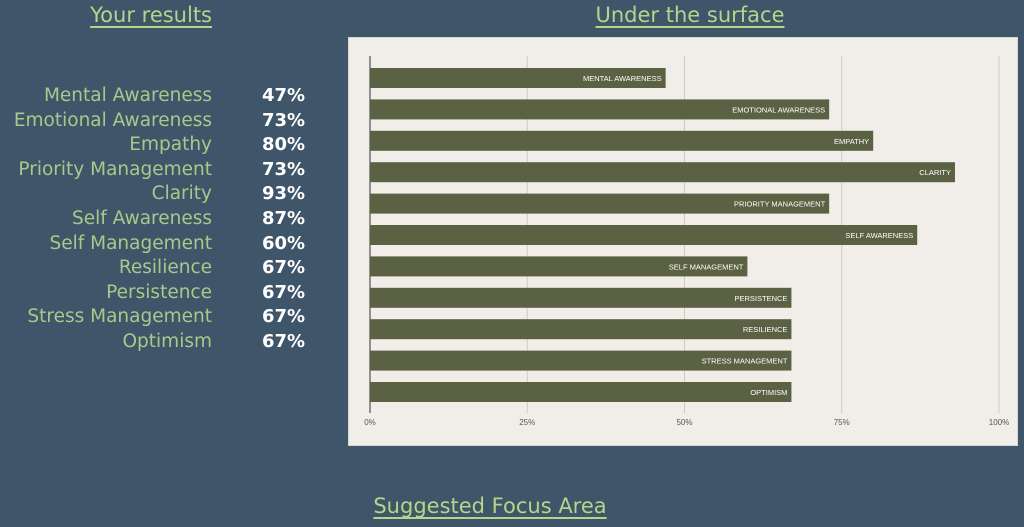 This screenshot has height=527, width=1024. Describe the element at coordinates (115, 169) in the screenshot. I see `result-label: Priority Management` at that location.